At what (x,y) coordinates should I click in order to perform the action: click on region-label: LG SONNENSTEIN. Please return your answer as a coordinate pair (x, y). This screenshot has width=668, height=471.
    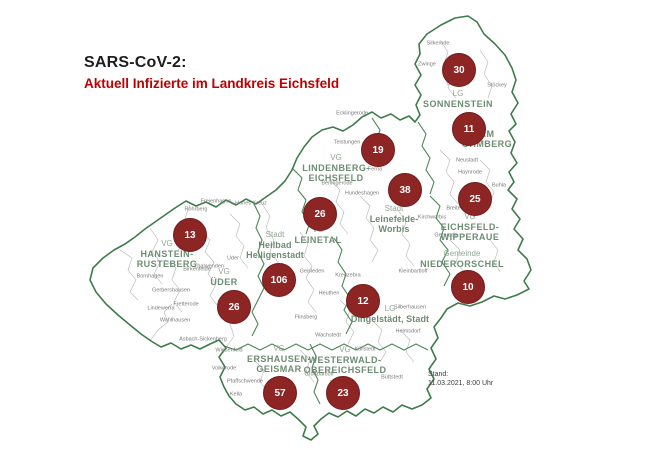
    Looking at the image, I should click on (458, 99).